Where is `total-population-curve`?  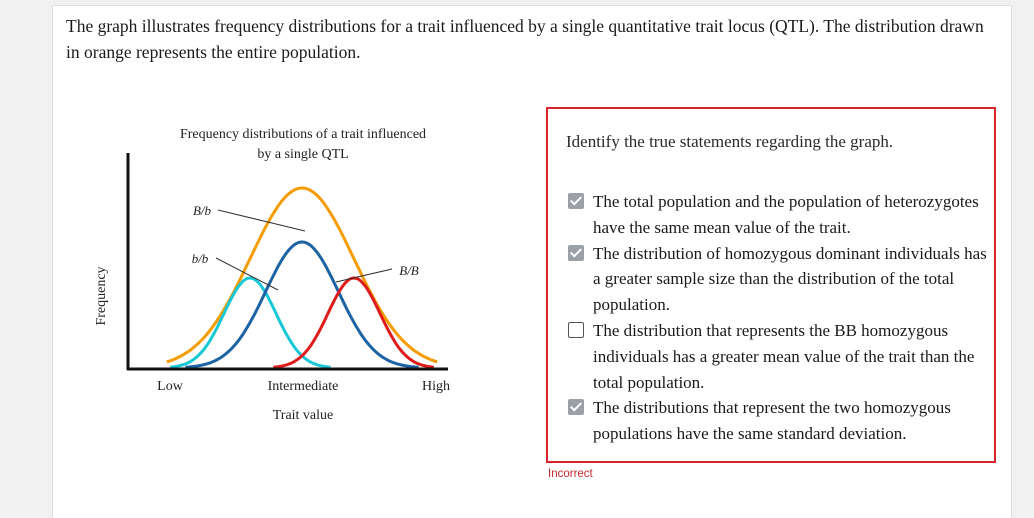 total-population-curve is located at coordinates (302, 275).